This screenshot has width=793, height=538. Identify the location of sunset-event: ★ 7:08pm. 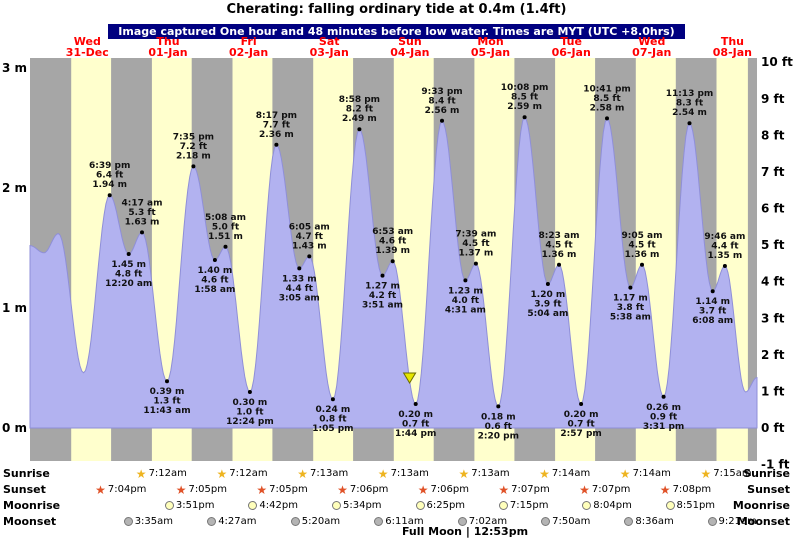
(685, 489).